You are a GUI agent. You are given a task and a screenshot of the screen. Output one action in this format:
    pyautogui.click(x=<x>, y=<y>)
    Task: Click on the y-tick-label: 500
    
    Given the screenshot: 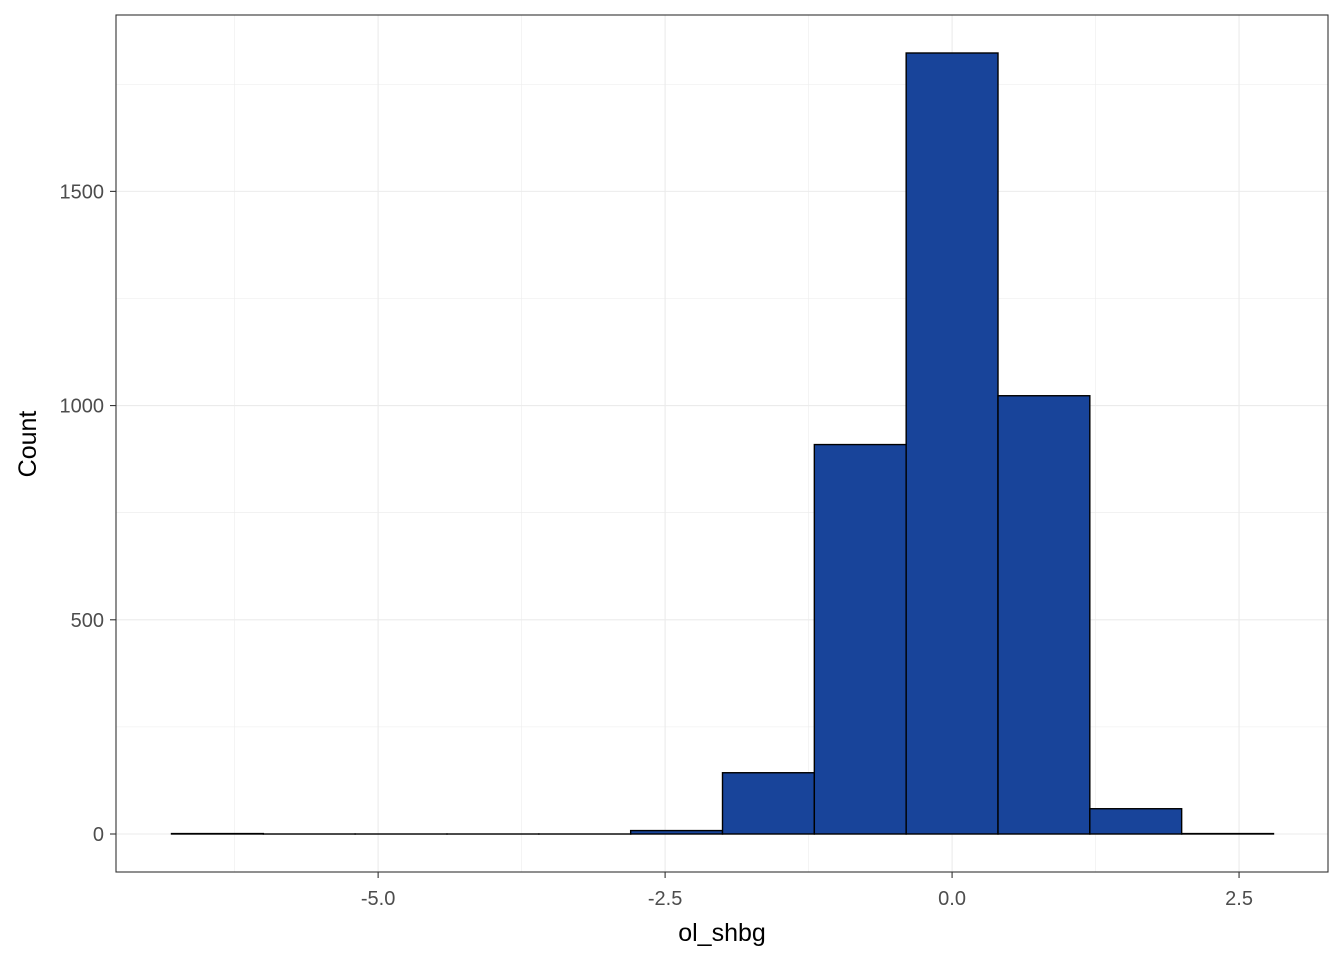 What is the action you would take?
    pyautogui.click(x=87, y=621)
    